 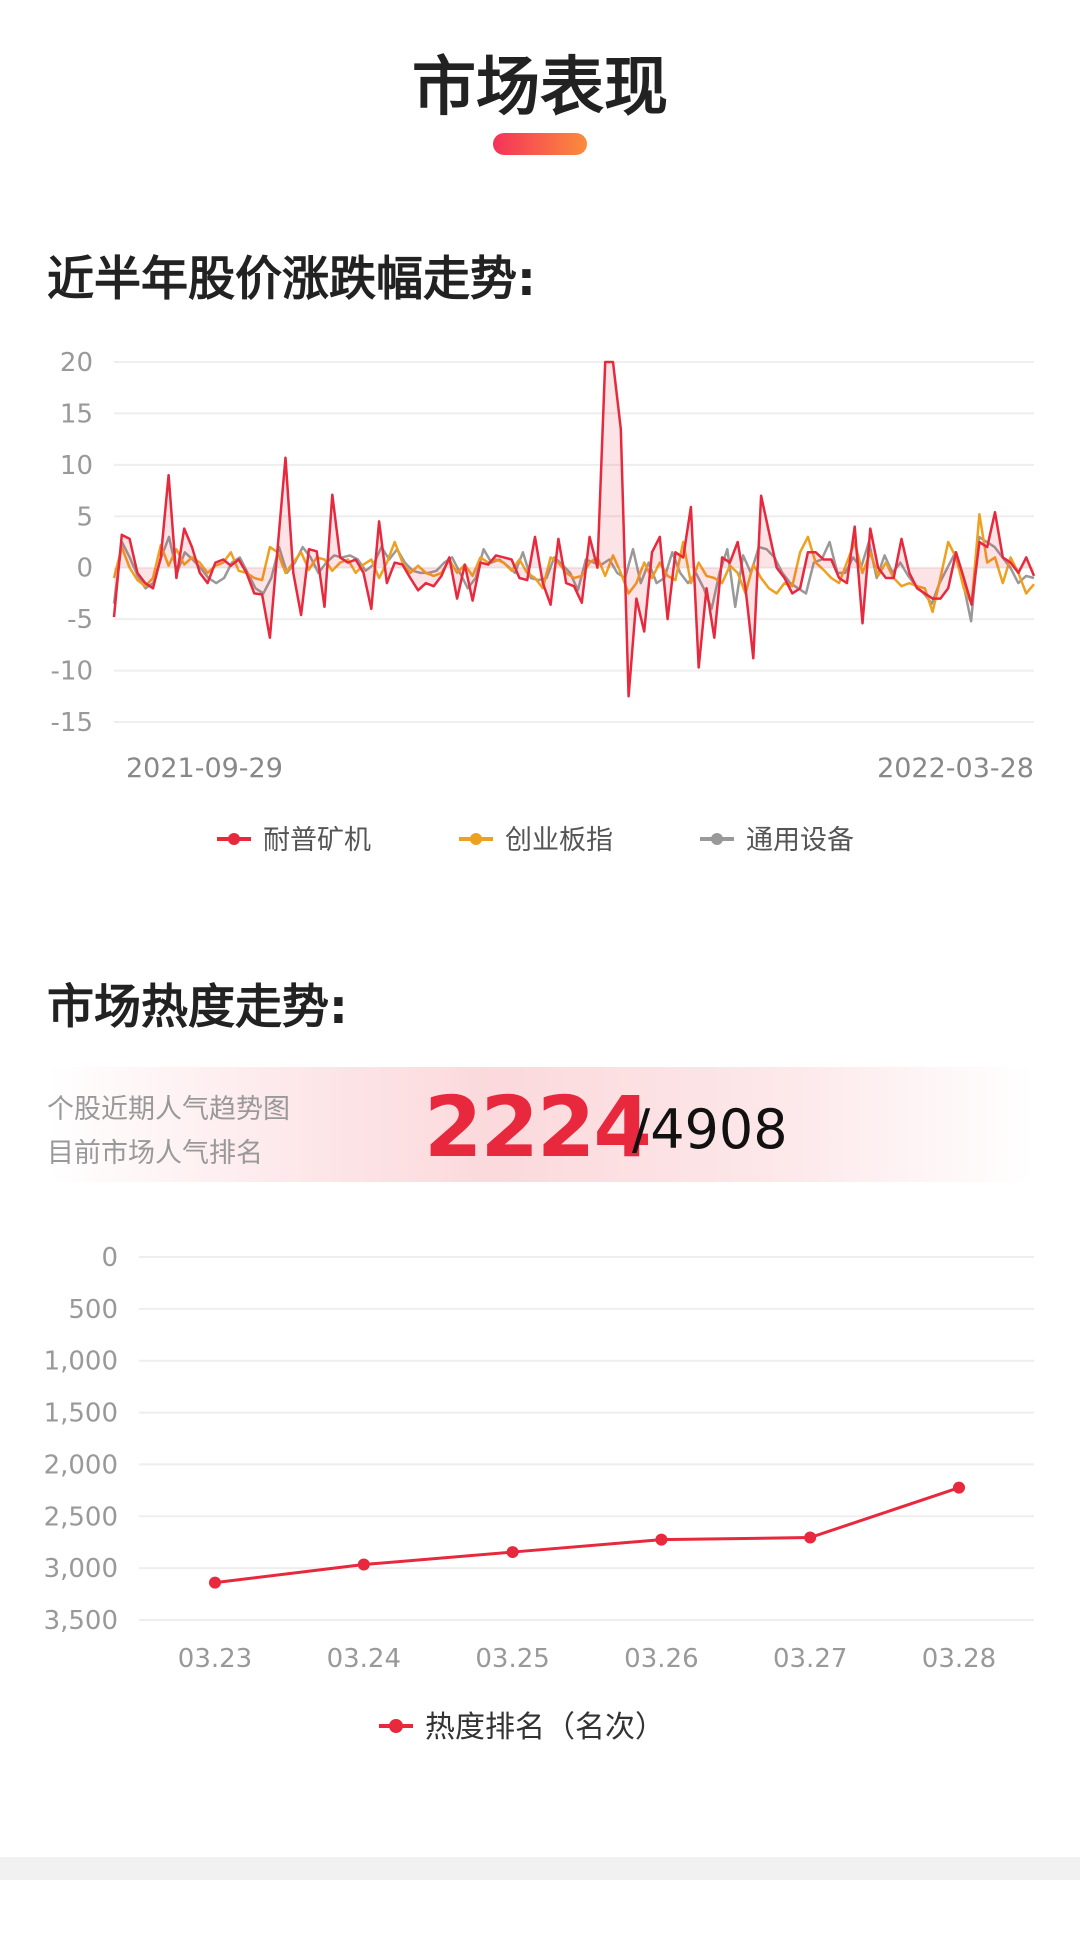 What do you see at coordinates (512, 1659) in the screenshot?
I see `x-tick-label: 03.25` at bounding box center [512, 1659].